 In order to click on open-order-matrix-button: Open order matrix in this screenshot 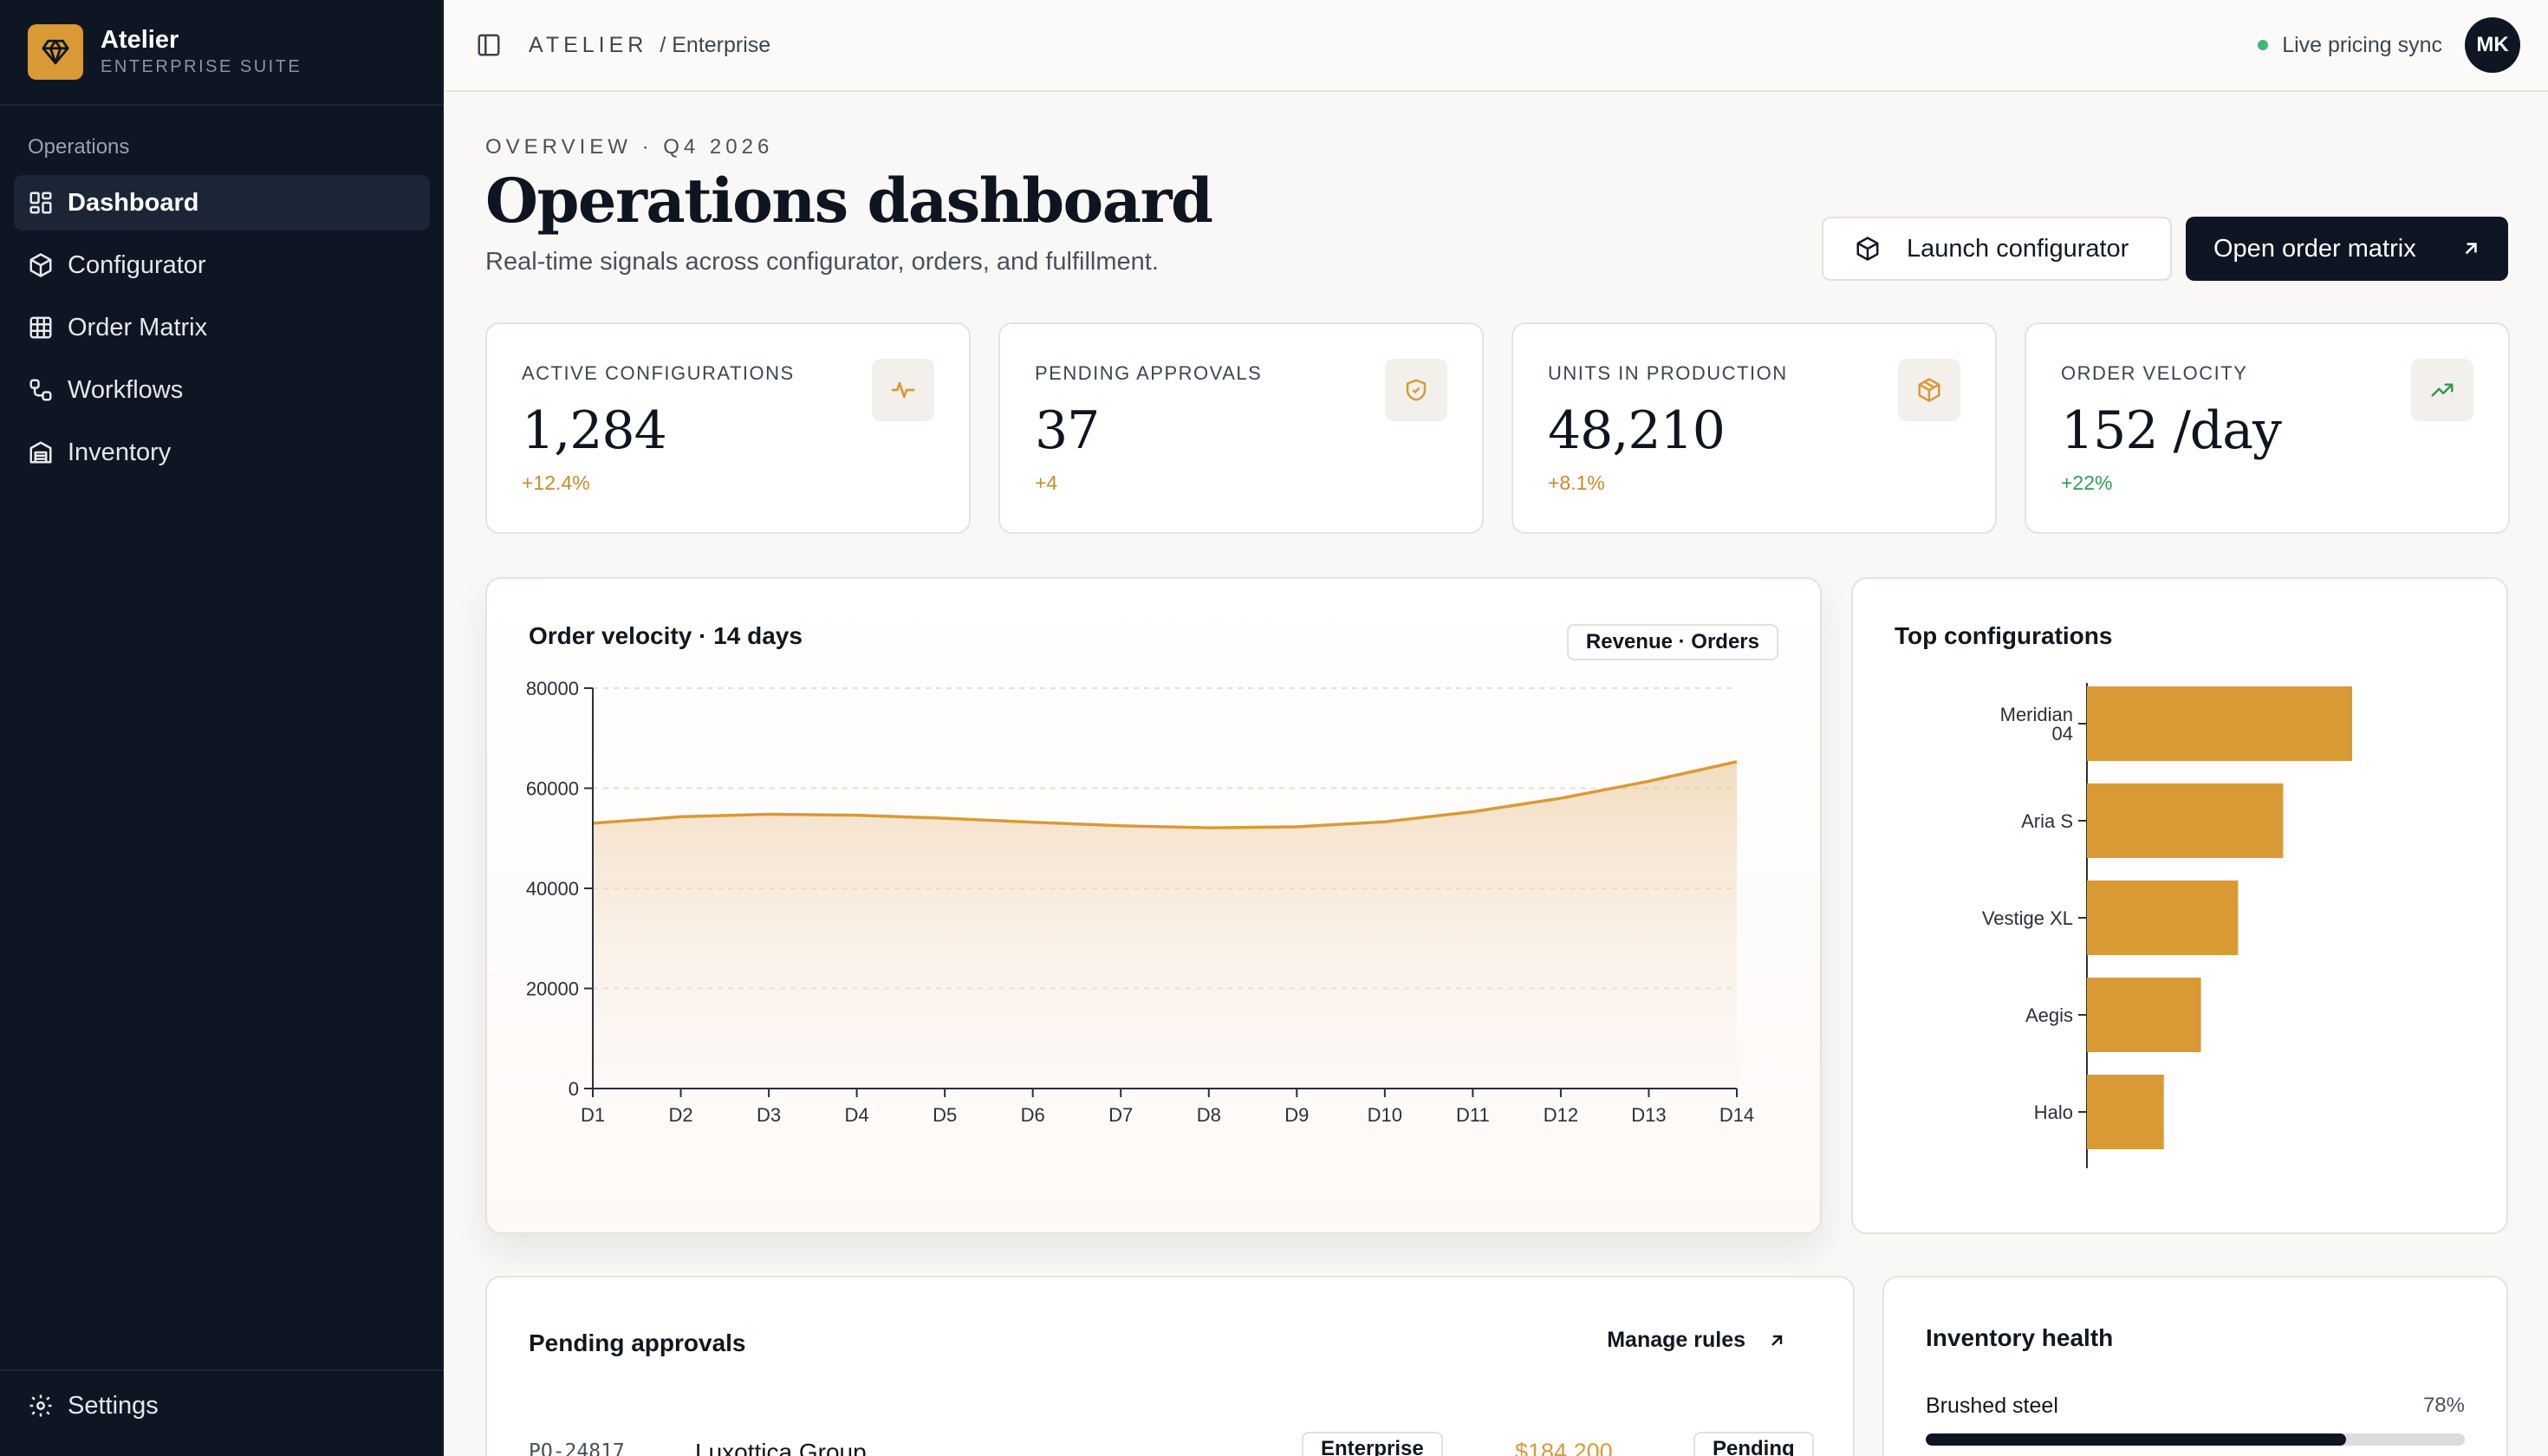, I will do `click(2347, 249)`.